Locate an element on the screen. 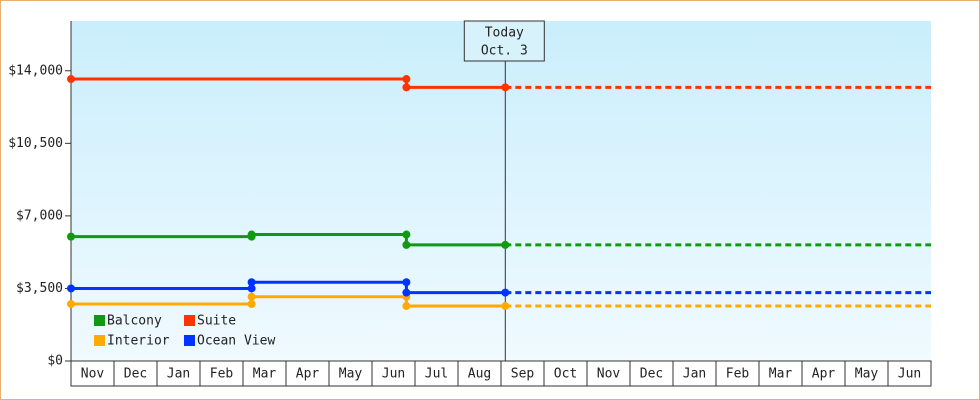 The image size is (980, 400). legend-label: Balcony is located at coordinates (134, 321).